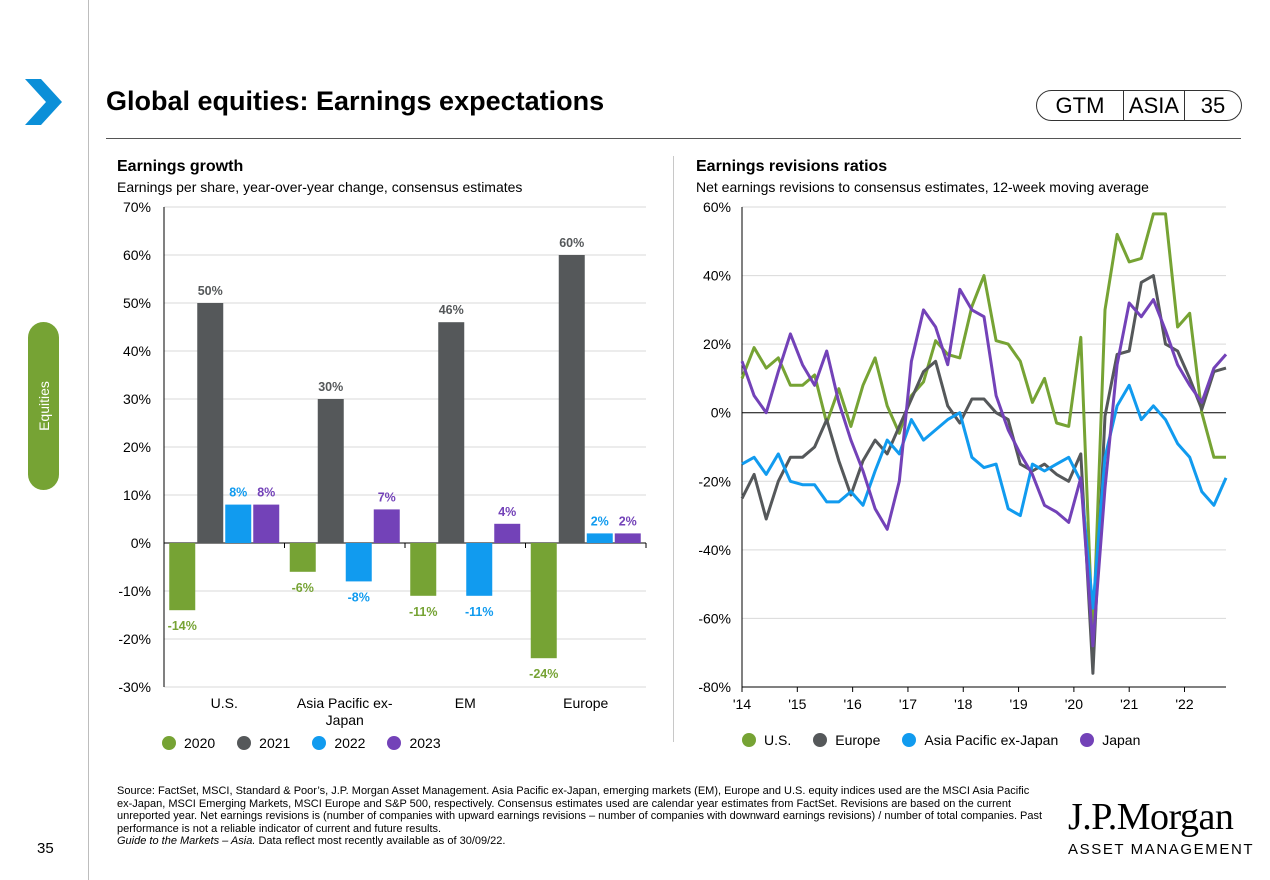 The image size is (1270, 880). What do you see at coordinates (182, 626) in the screenshot?
I see `bar-data-label: -14%` at bounding box center [182, 626].